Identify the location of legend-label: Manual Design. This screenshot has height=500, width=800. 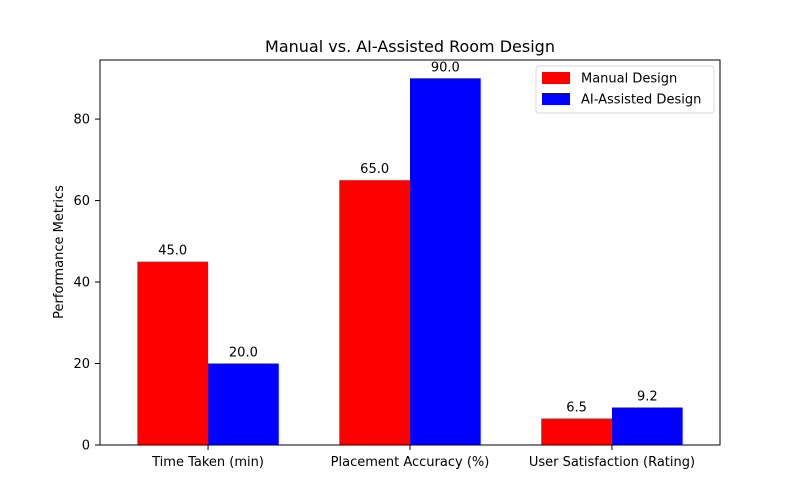
(629, 79).